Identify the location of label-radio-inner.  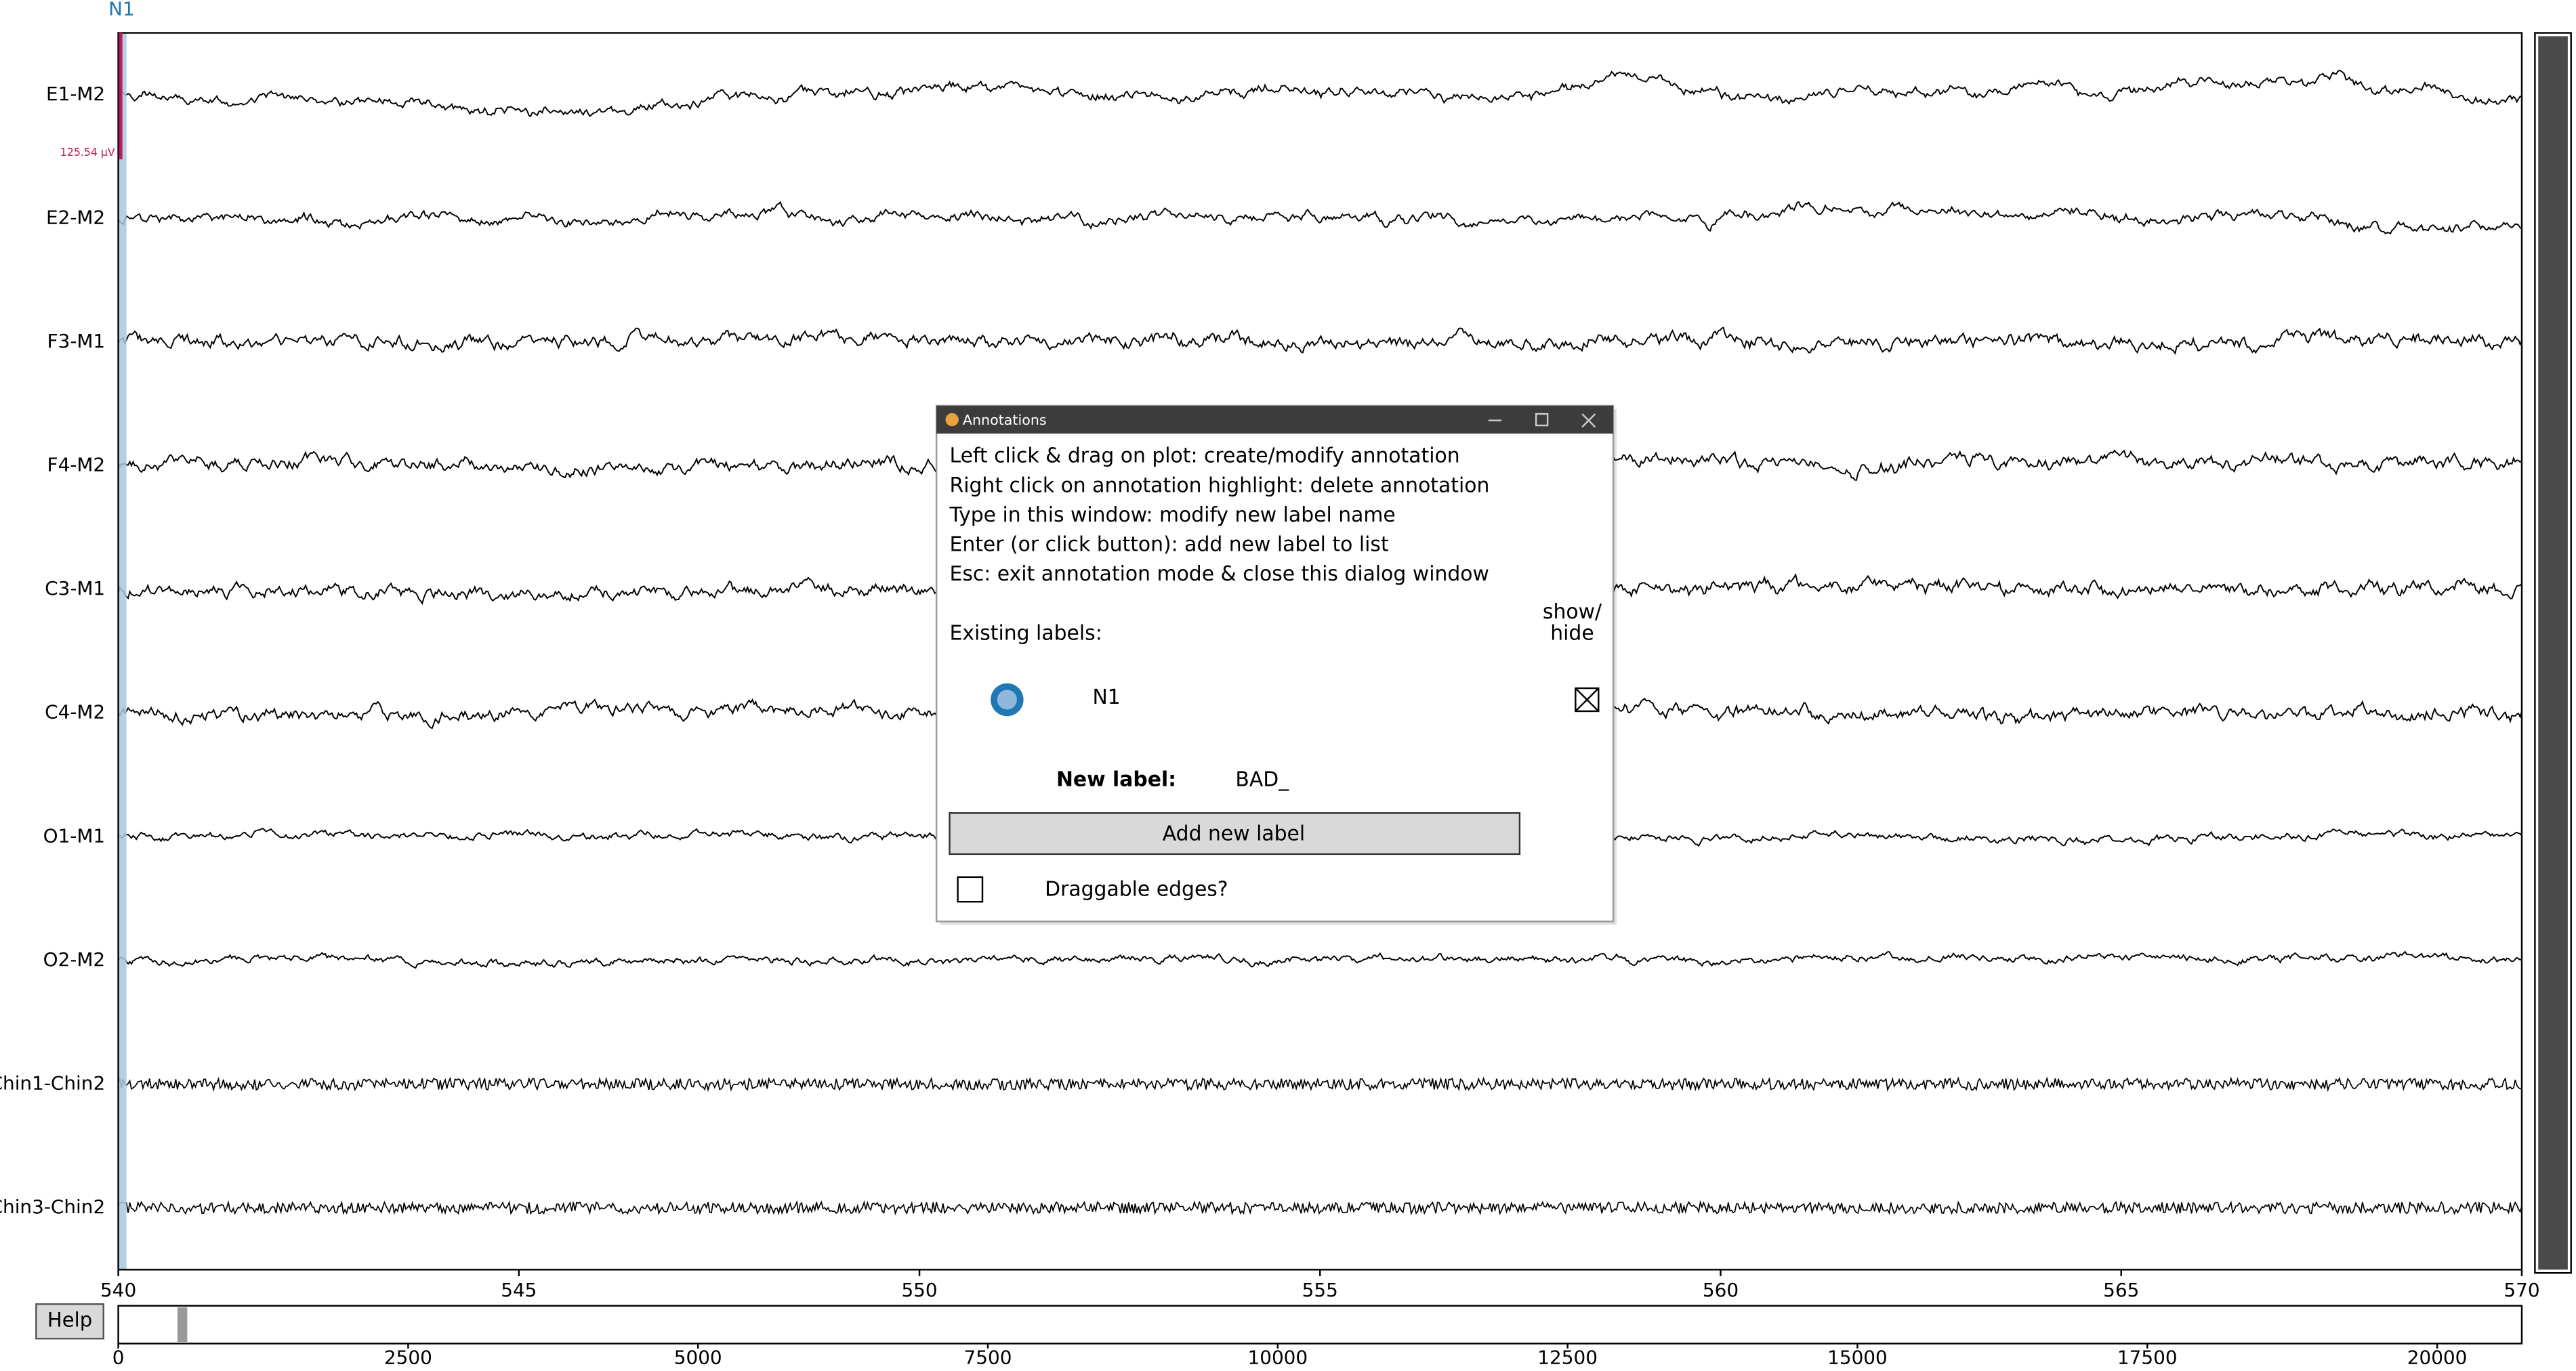
(1007, 700).